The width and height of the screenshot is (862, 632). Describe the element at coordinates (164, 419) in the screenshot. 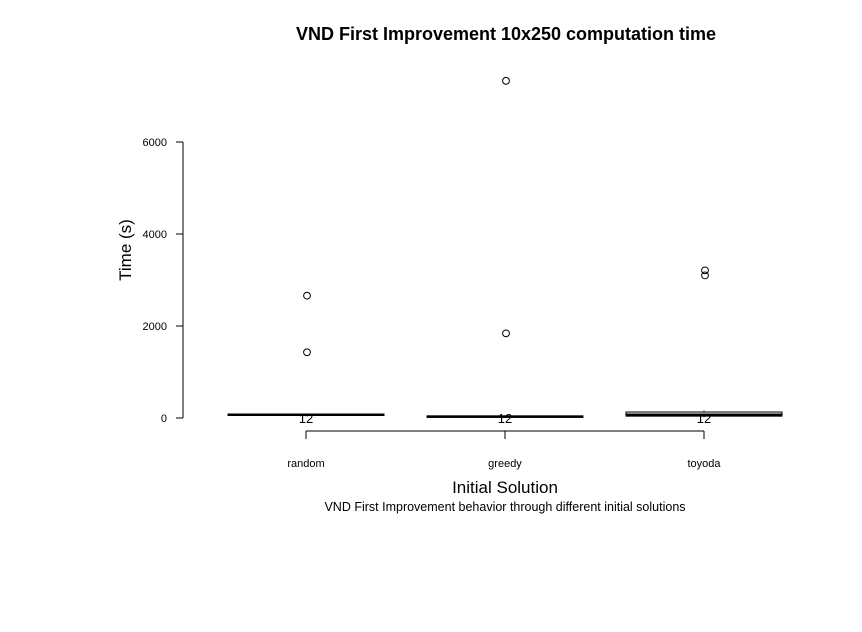

I see `y-tick-label-0: 0` at that location.